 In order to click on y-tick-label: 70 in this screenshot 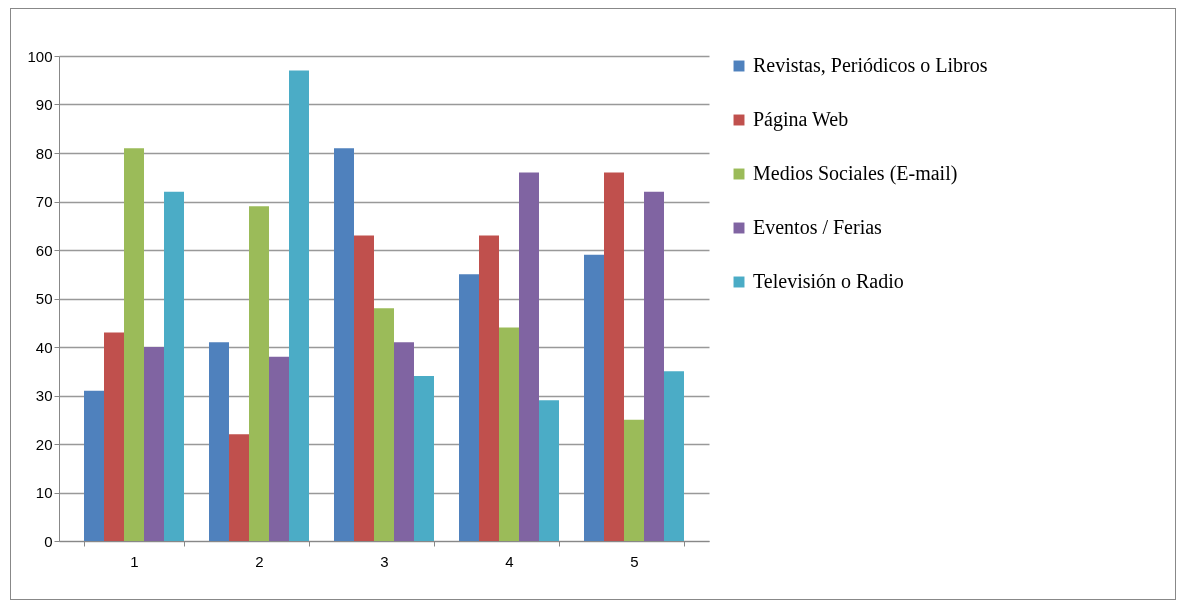, I will do `click(44, 201)`.